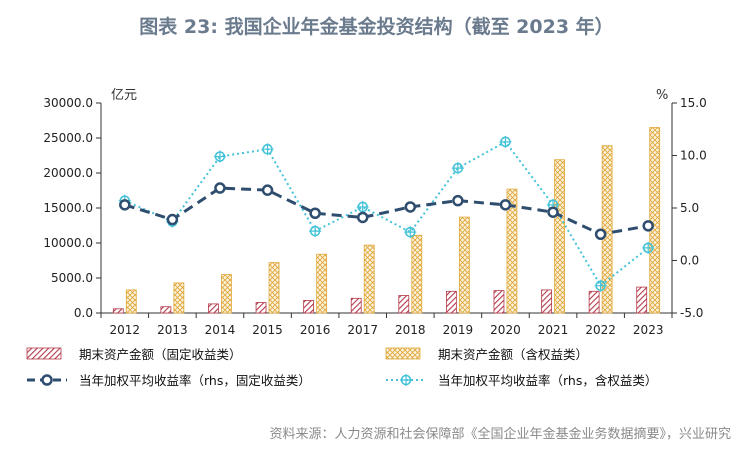 The height and width of the screenshot is (461, 753). Describe the element at coordinates (195, 380) in the screenshot. I see `legend-label: 当年加权平均收益率（rhs，固定收益类）` at that location.